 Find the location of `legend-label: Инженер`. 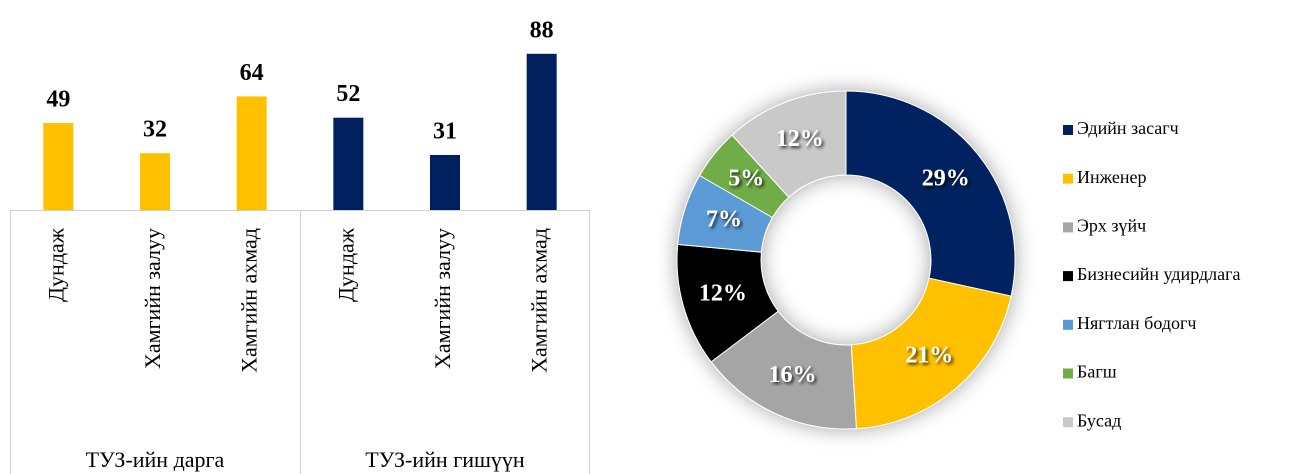

legend-label: Инженер is located at coordinates (1111, 177).